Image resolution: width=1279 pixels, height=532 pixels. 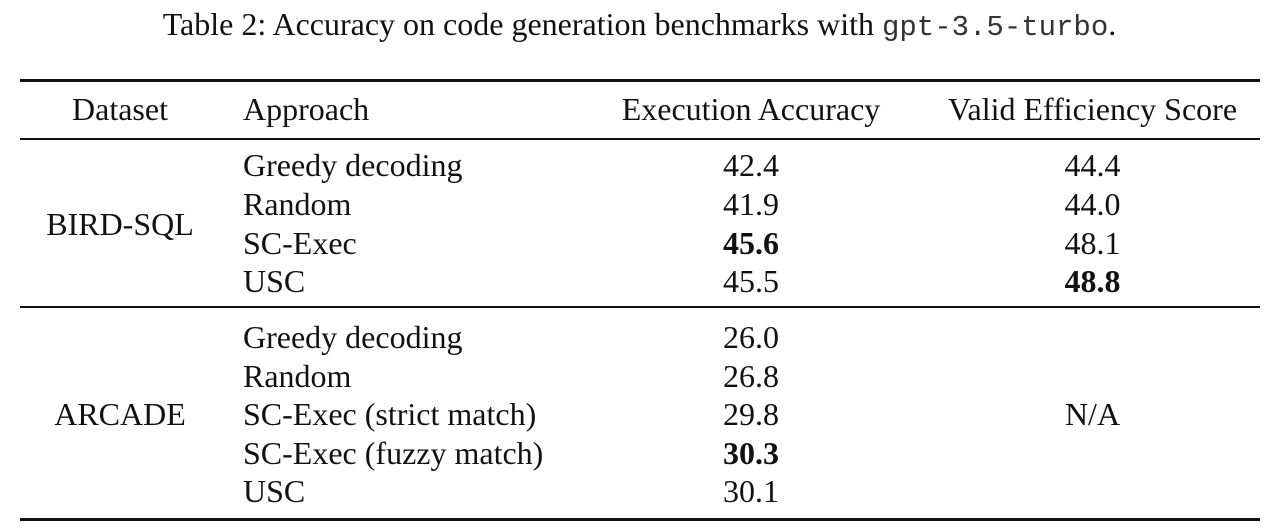 What do you see at coordinates (1092, 414) in the screenshot?
I see `ves-cell-not-applicable: N/A` at bounding box center [1092, 414].